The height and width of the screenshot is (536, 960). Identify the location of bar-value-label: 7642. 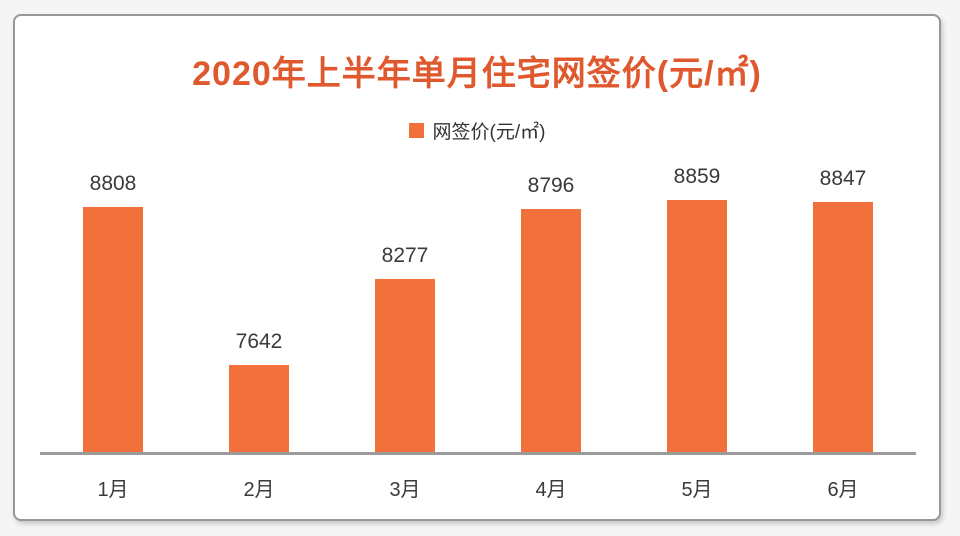
(259, 341).